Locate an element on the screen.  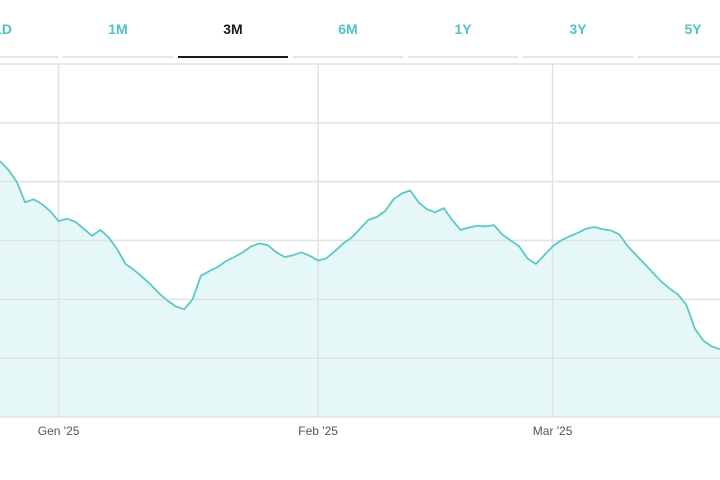
tab-label: 3Y is located at coordinates (578, 29).